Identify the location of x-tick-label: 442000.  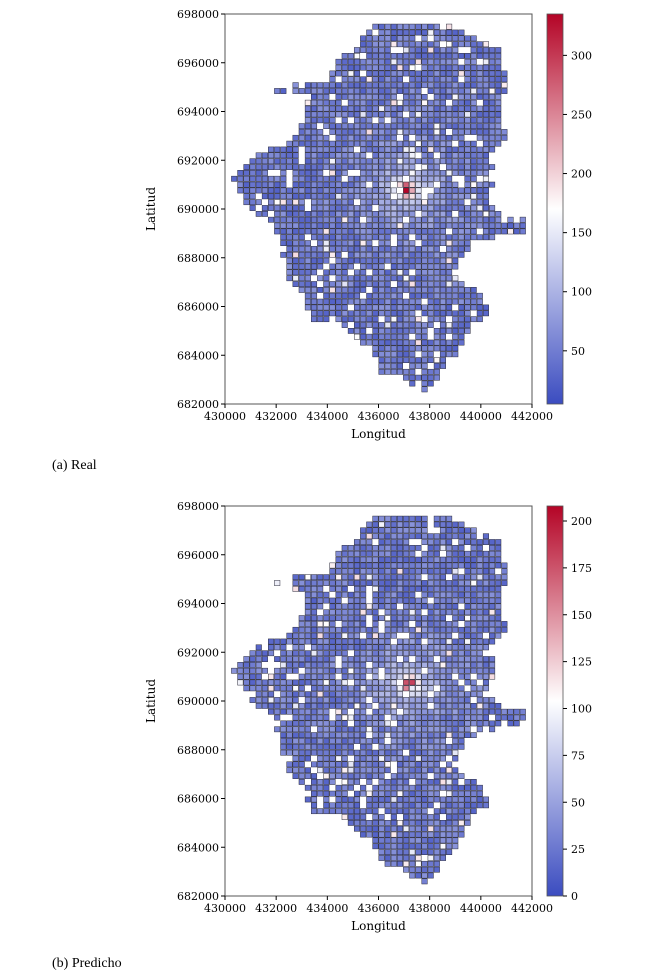
(532, 908).